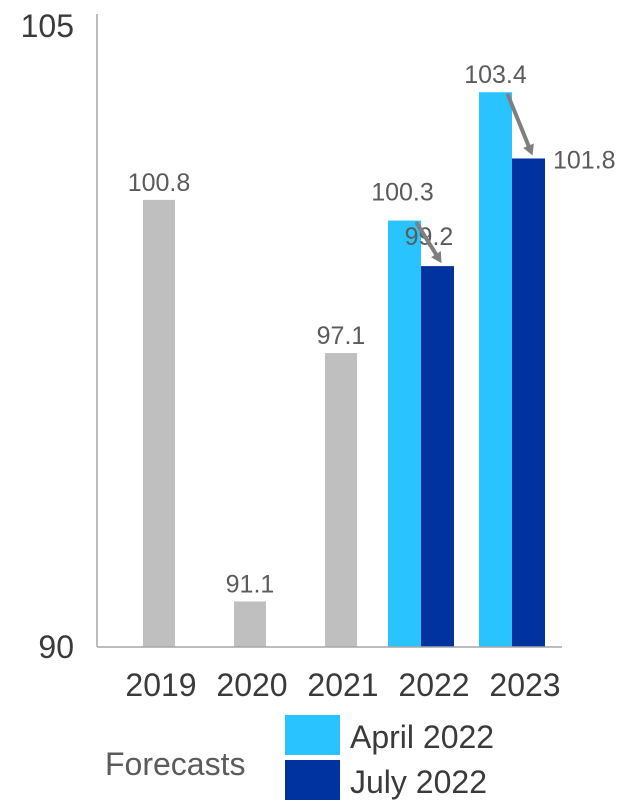 This screenshot has height=801, width=628. Describe the element at coordinates (341, 500) in the screenshot. I see `bar-actual-2021` at that location.